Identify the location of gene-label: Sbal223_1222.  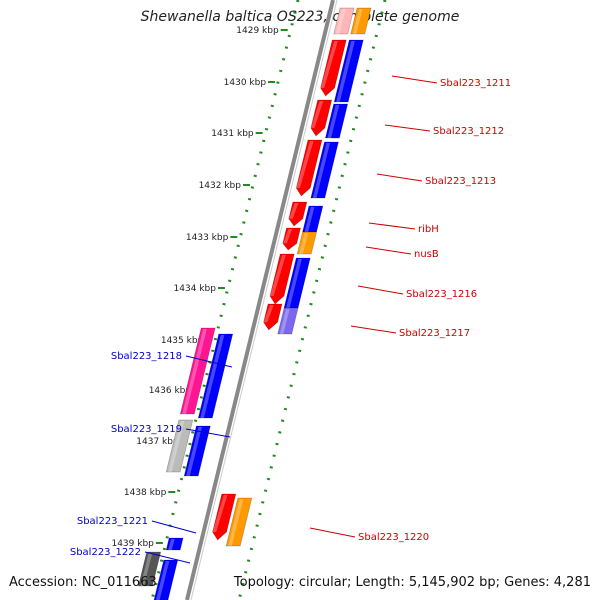
(105, 552).